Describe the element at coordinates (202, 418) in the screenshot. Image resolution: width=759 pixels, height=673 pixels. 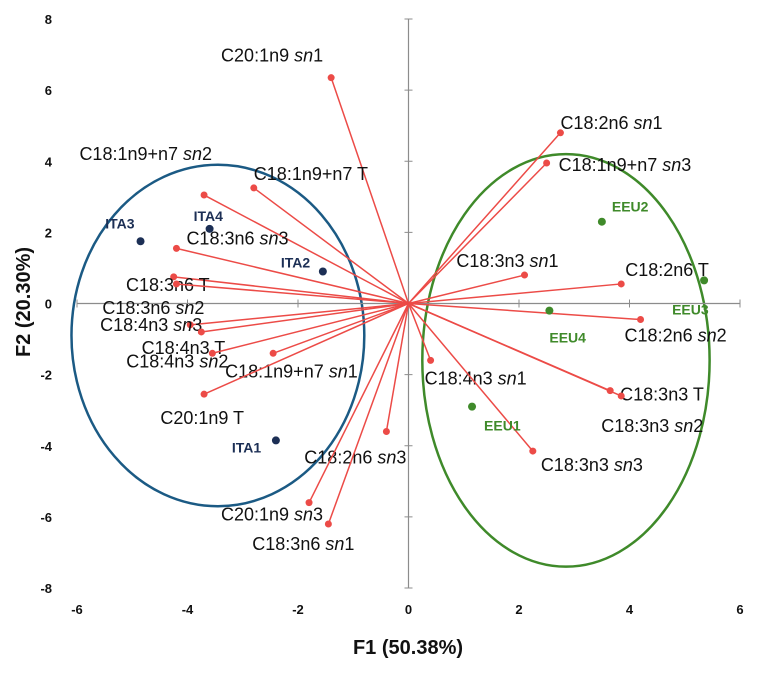
I see `variable-label: C20:1n9 T` at that location.